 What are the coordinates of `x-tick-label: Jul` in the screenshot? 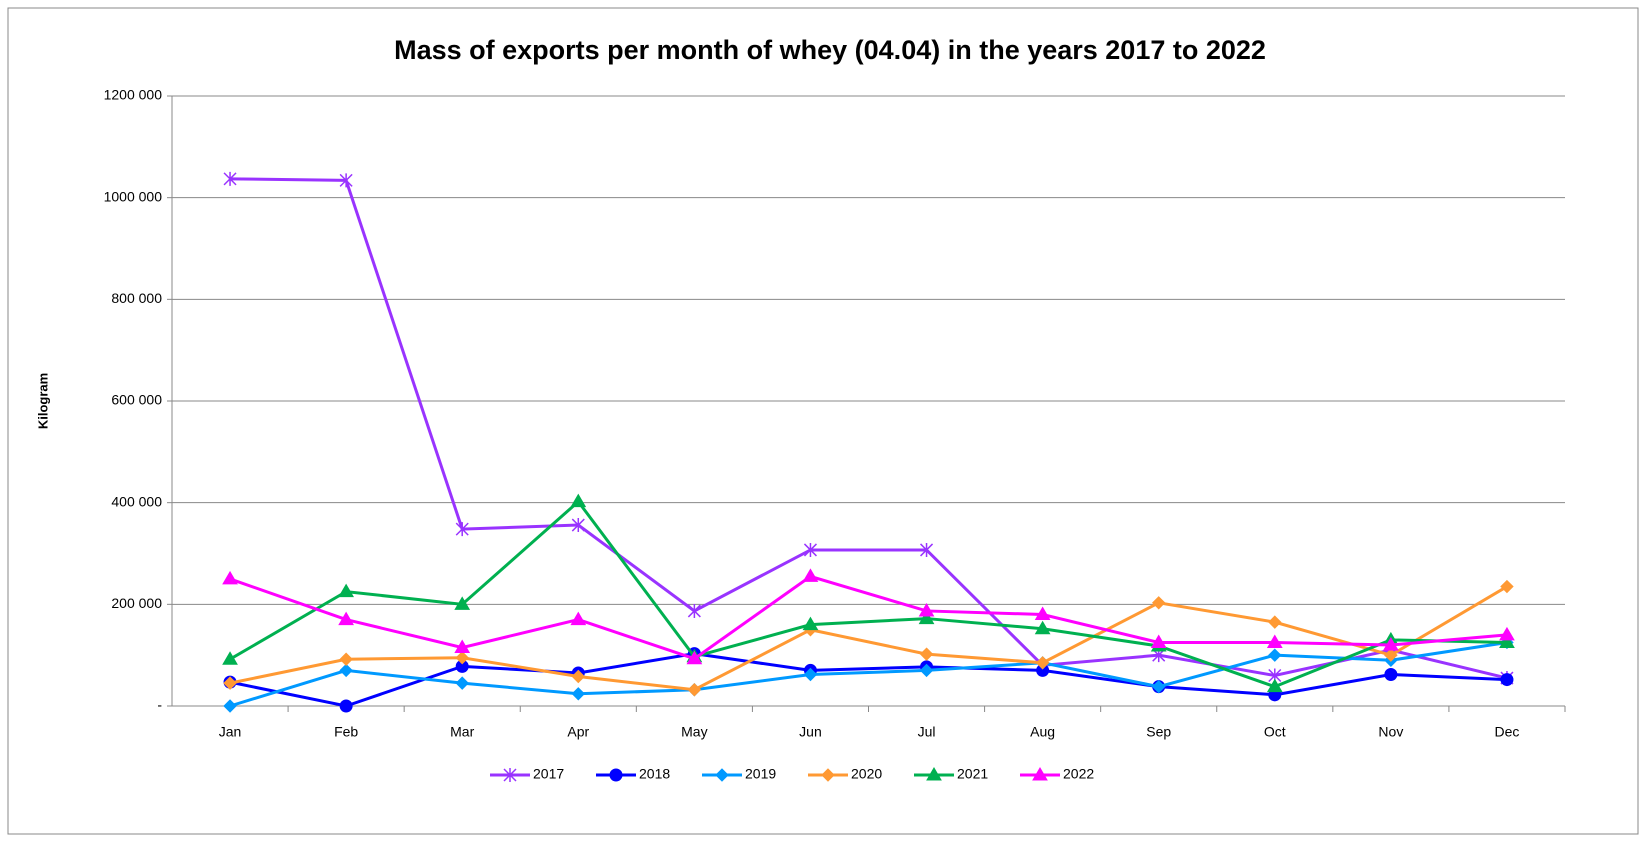 It's located at (927, 732).